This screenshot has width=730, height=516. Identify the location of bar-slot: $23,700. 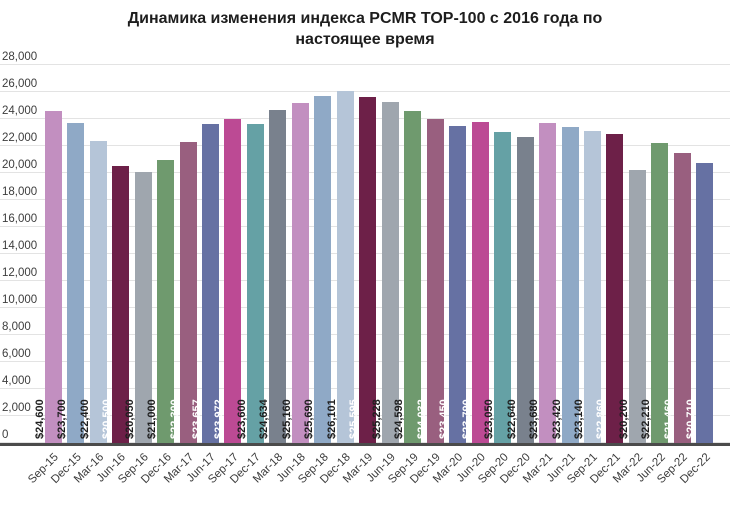
(71, 254).